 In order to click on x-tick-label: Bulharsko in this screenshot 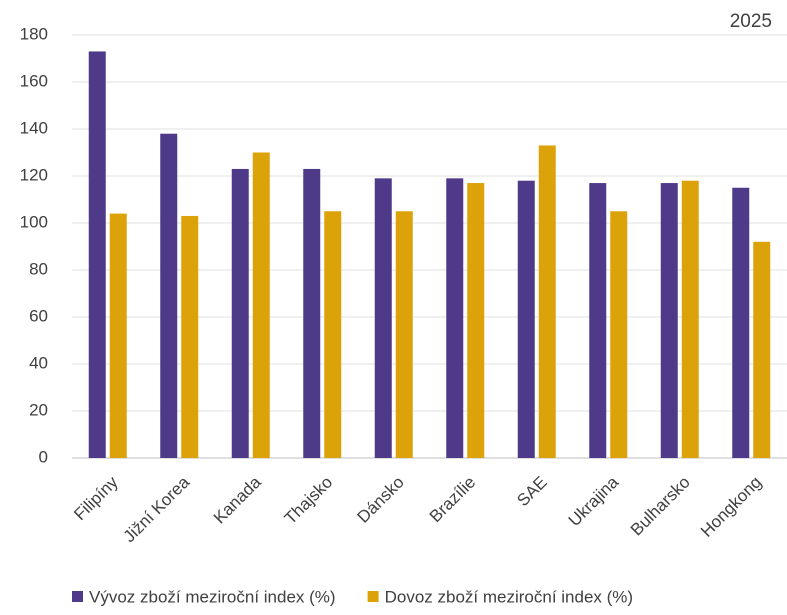, I will do `click(660, 506)`.